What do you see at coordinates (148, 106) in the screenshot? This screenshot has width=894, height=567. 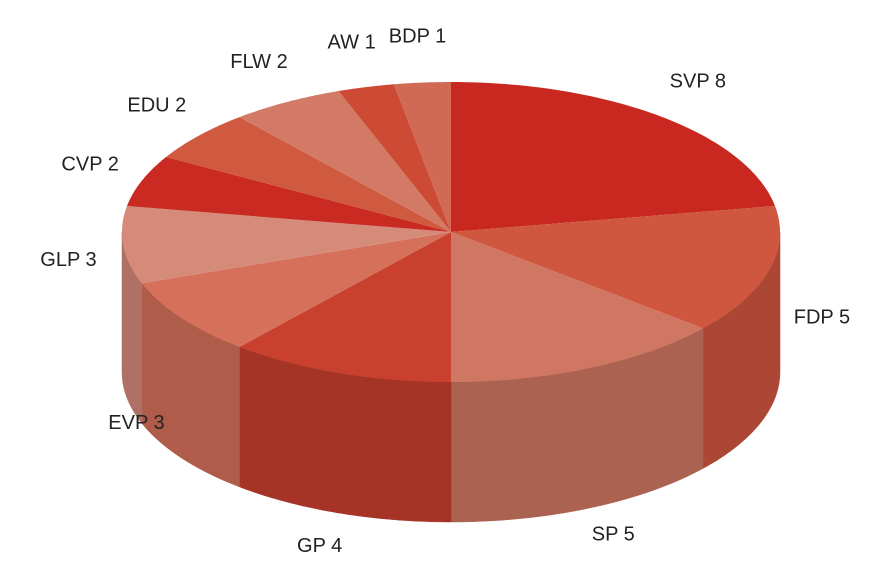 I see `slice-label-category: EDU` at bounding box center [148, 106].